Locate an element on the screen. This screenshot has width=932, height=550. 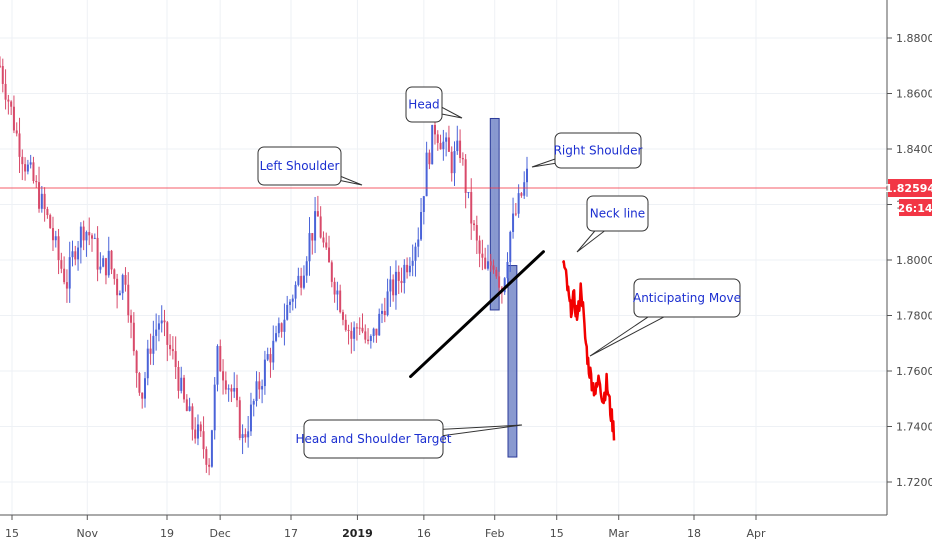
neckline-trendline is located at coordinates (477, 314).